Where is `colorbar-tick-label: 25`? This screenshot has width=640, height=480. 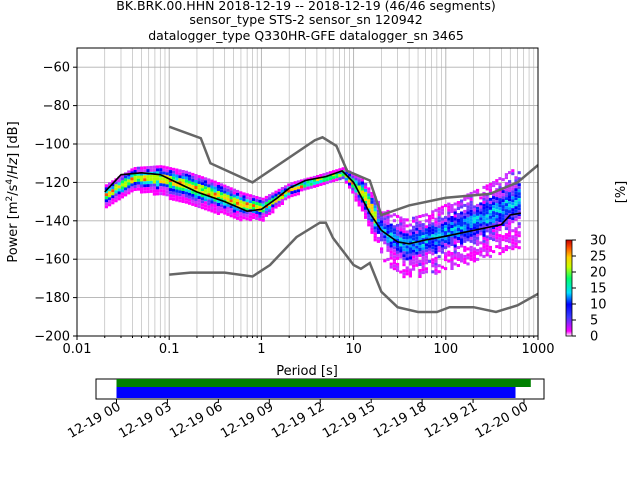 colorbar-tick-label: 25 is located at coordinates (598, 257).